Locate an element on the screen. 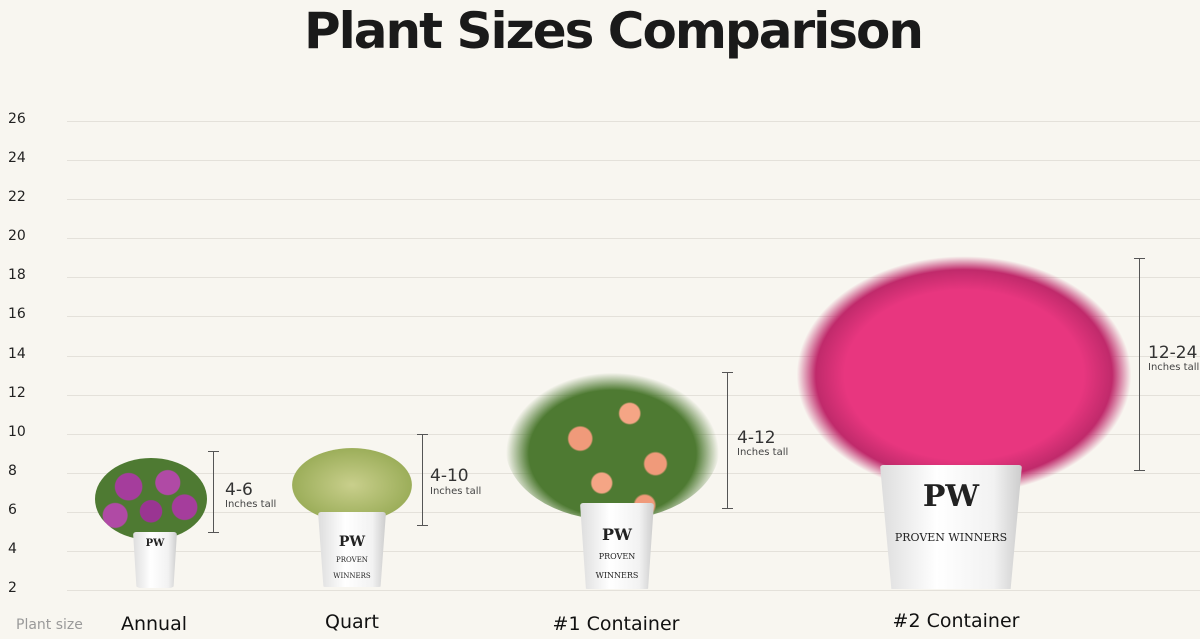 The image size is (1200, 639). quart-pot: PW PROVEN WINNERS is located at coordinates (352, 549).